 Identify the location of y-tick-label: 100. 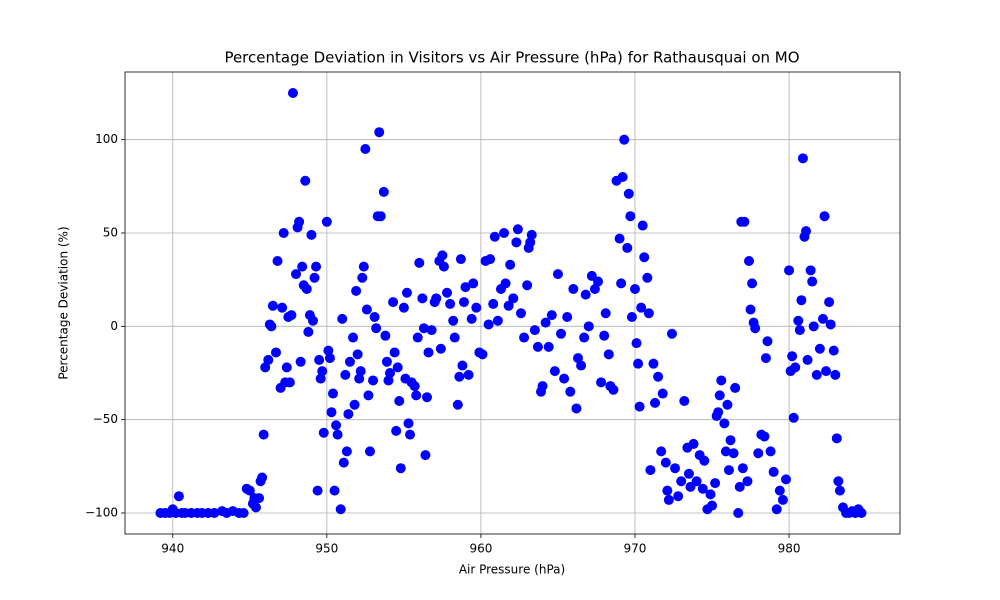
(106, 139).